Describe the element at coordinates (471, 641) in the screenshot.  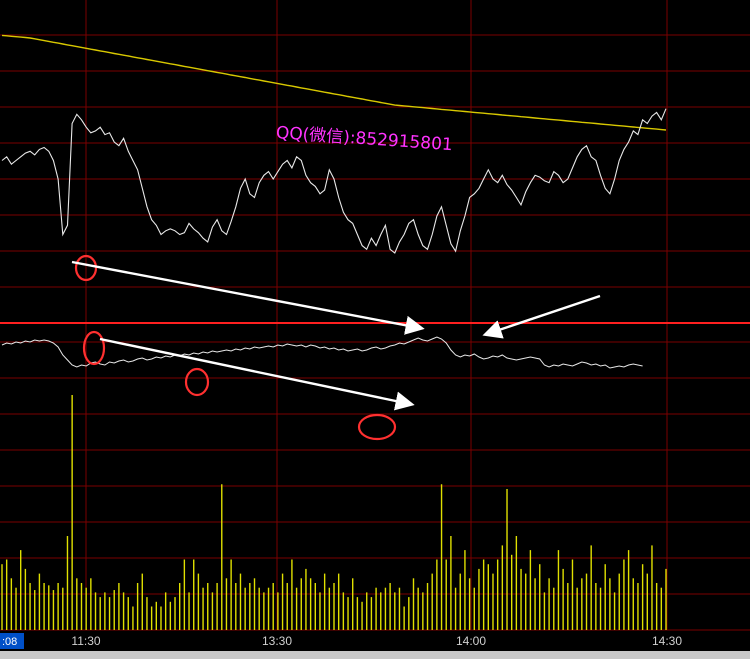
I see `x-tick-label: 14:00` at that location.